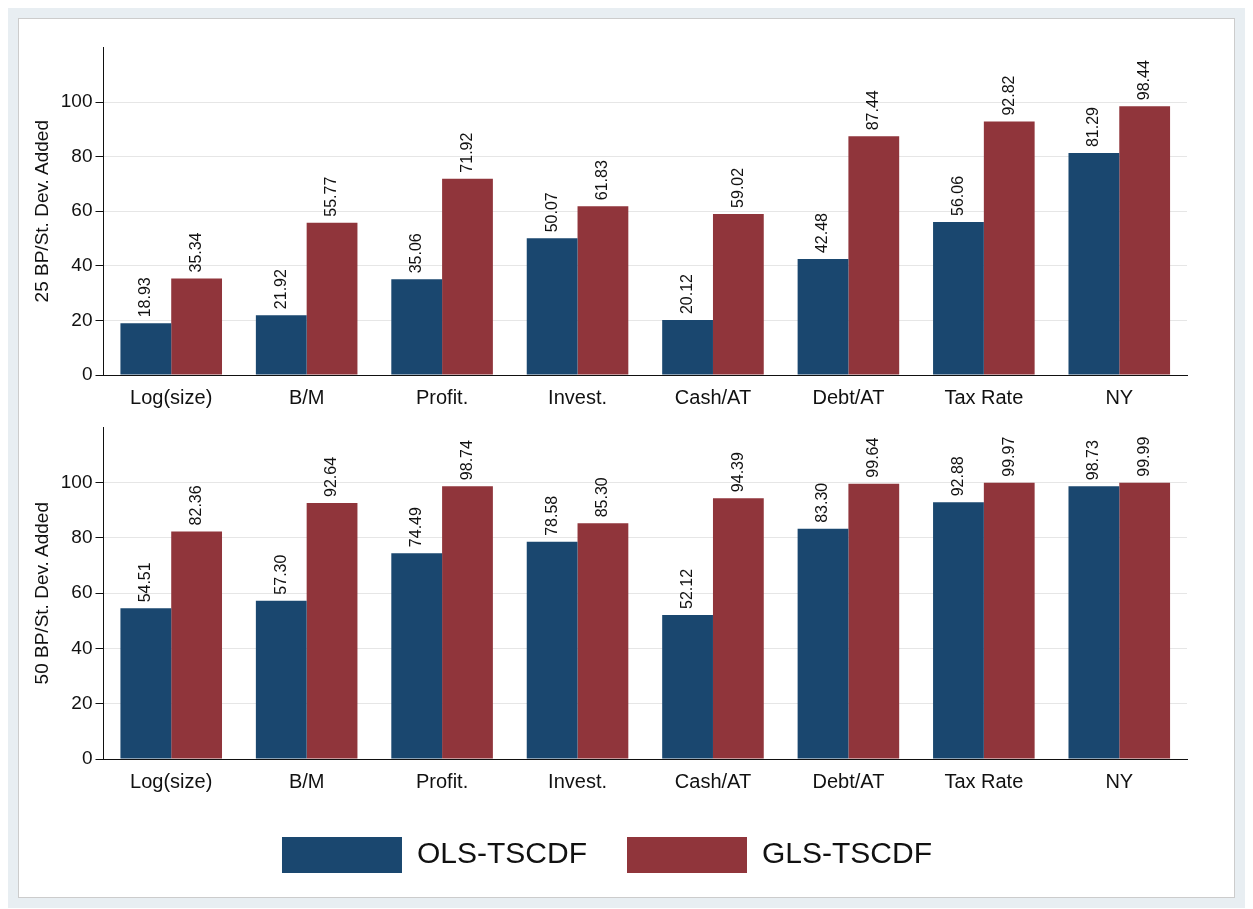 This screenshot has height=909, width=1253. Describe the element at coordinates (873, 457) in the screenshot. I see `data-label: 99.64` at that location.